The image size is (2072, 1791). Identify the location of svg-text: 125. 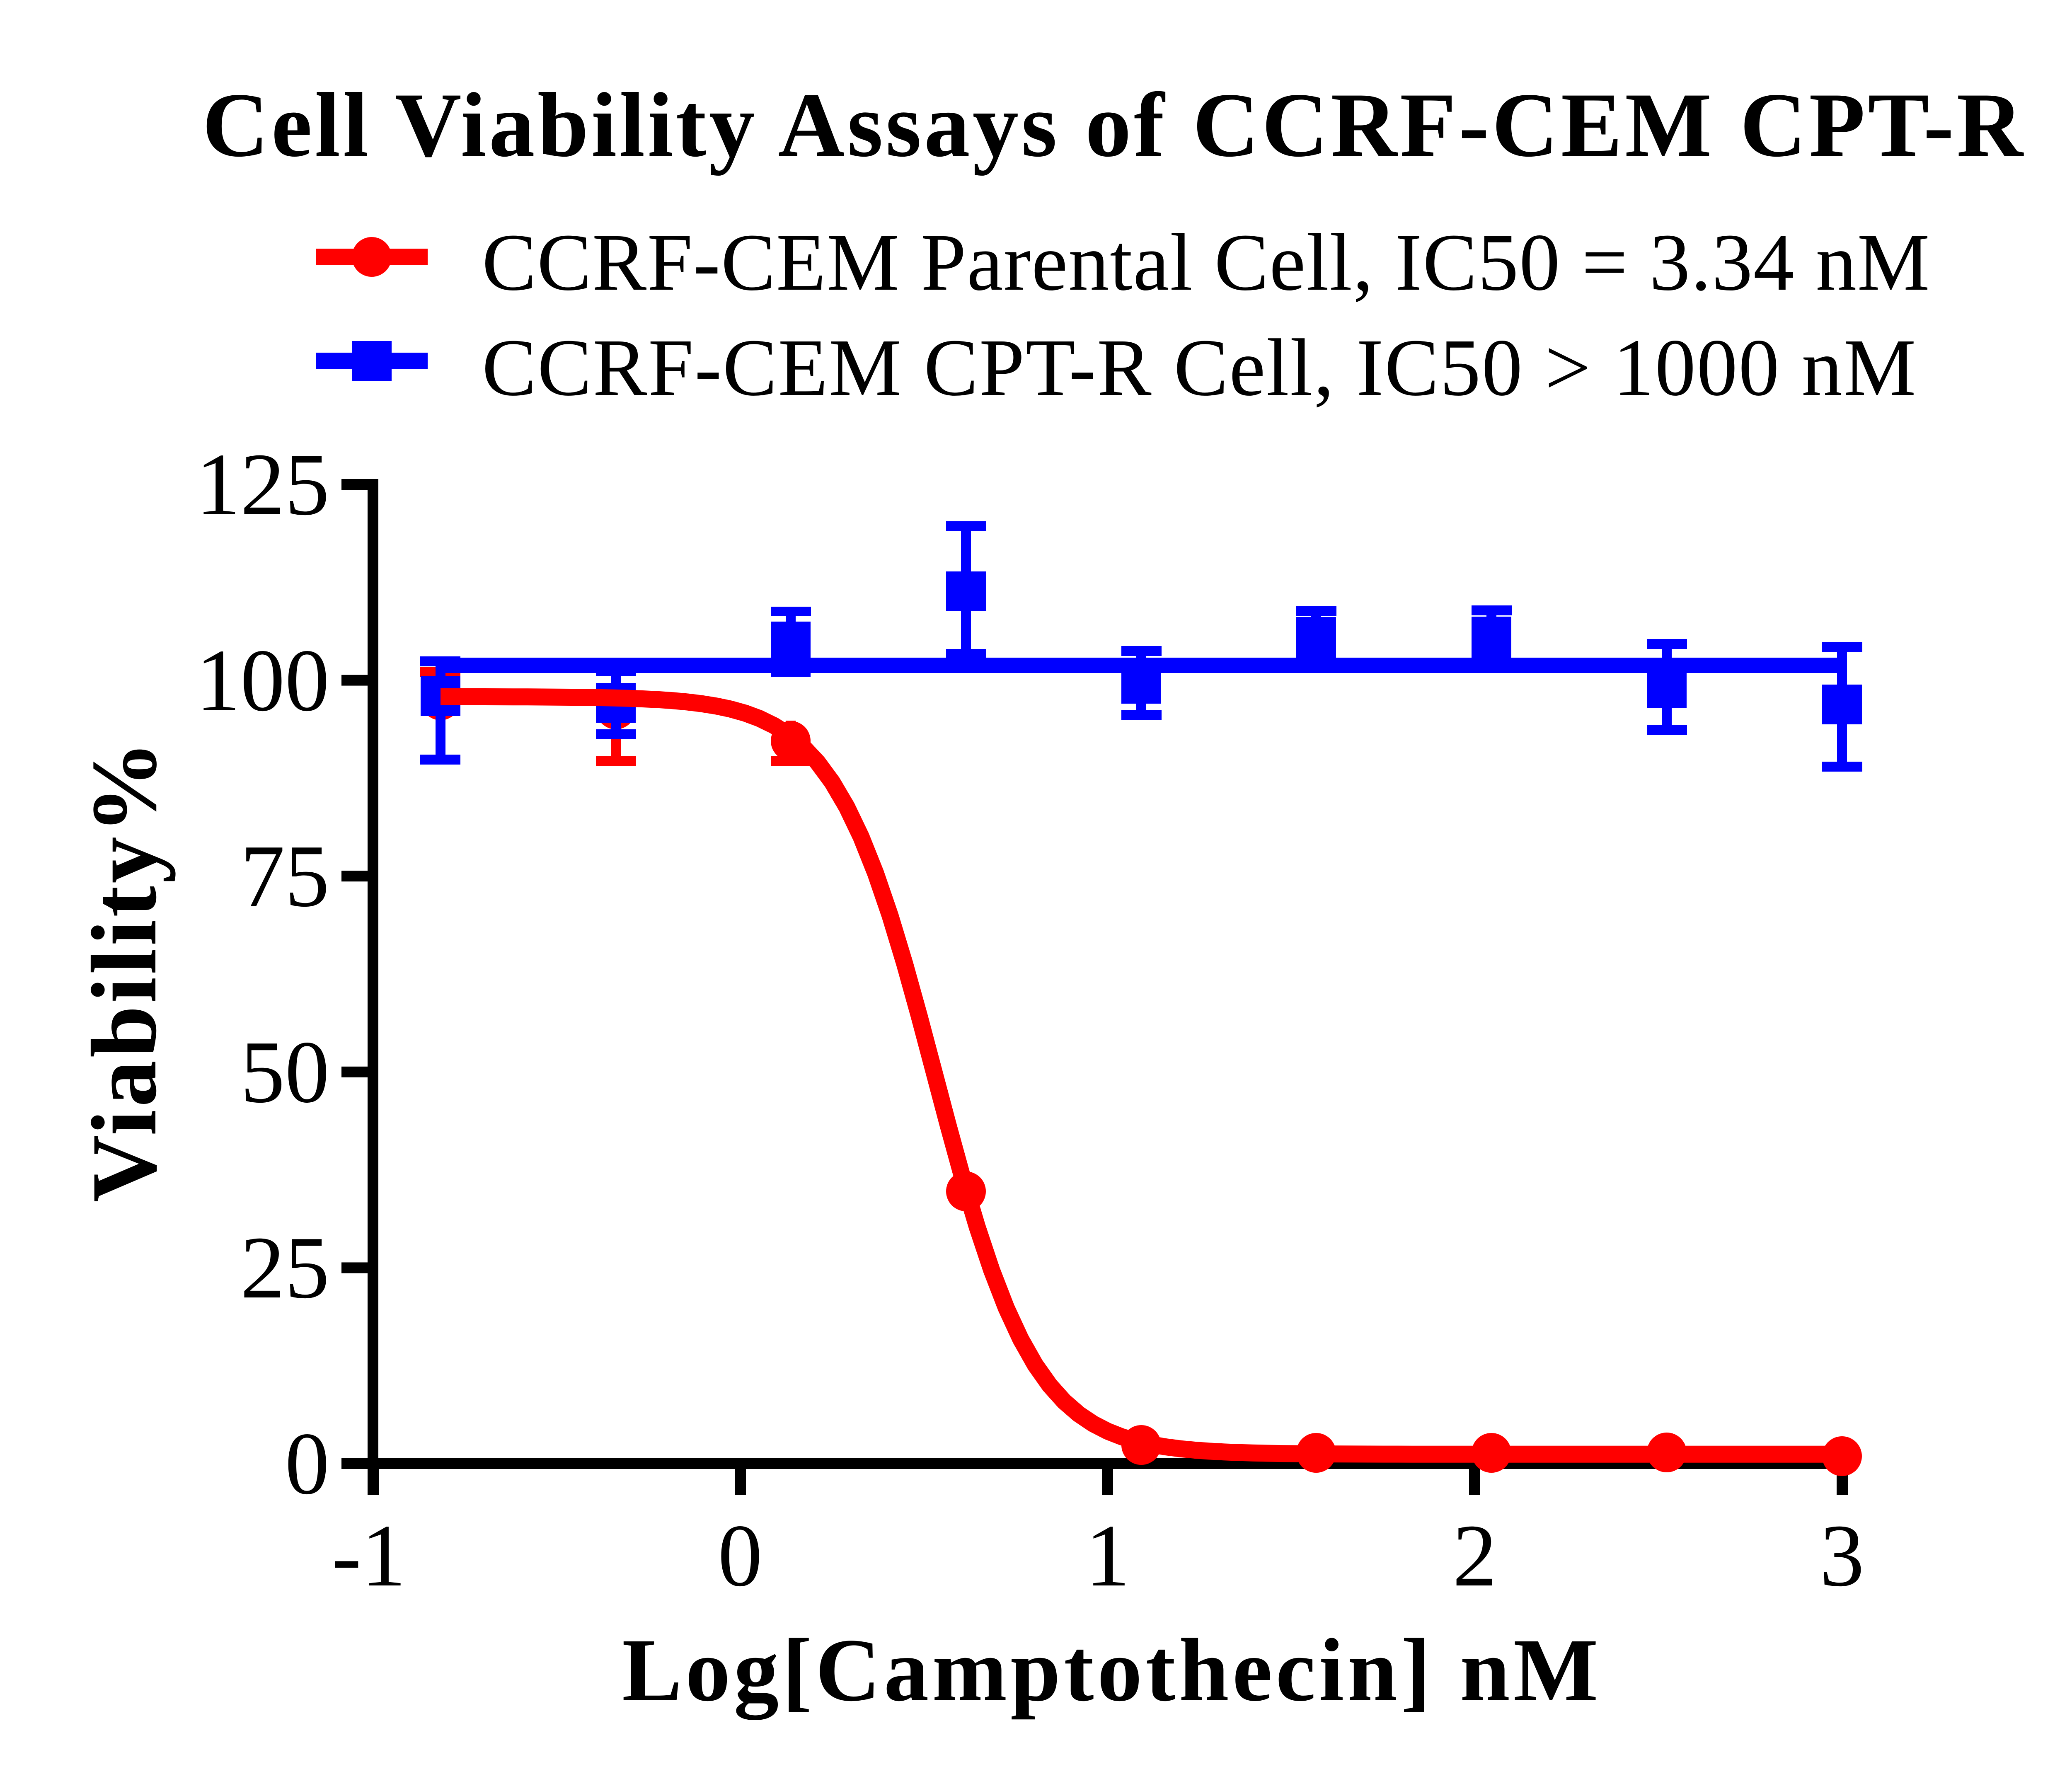
(263, 484).